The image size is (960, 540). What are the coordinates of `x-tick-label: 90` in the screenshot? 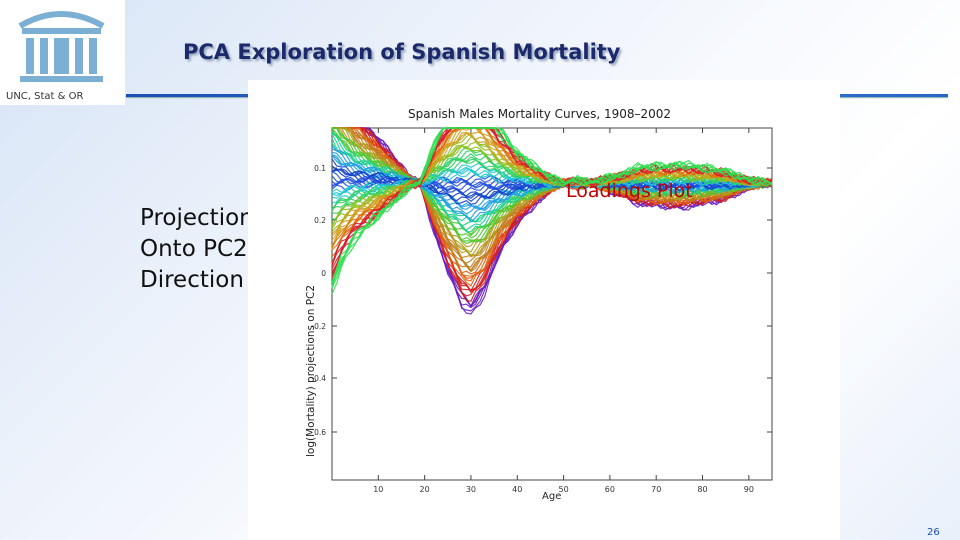 It's located at (749, 489).